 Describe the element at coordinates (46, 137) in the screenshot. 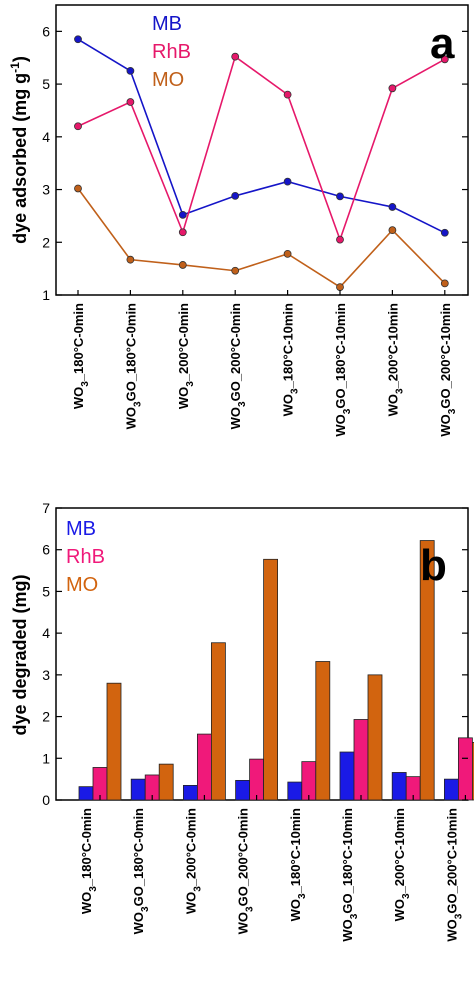

I see `panel-a-ytick-label: 4` at that location.